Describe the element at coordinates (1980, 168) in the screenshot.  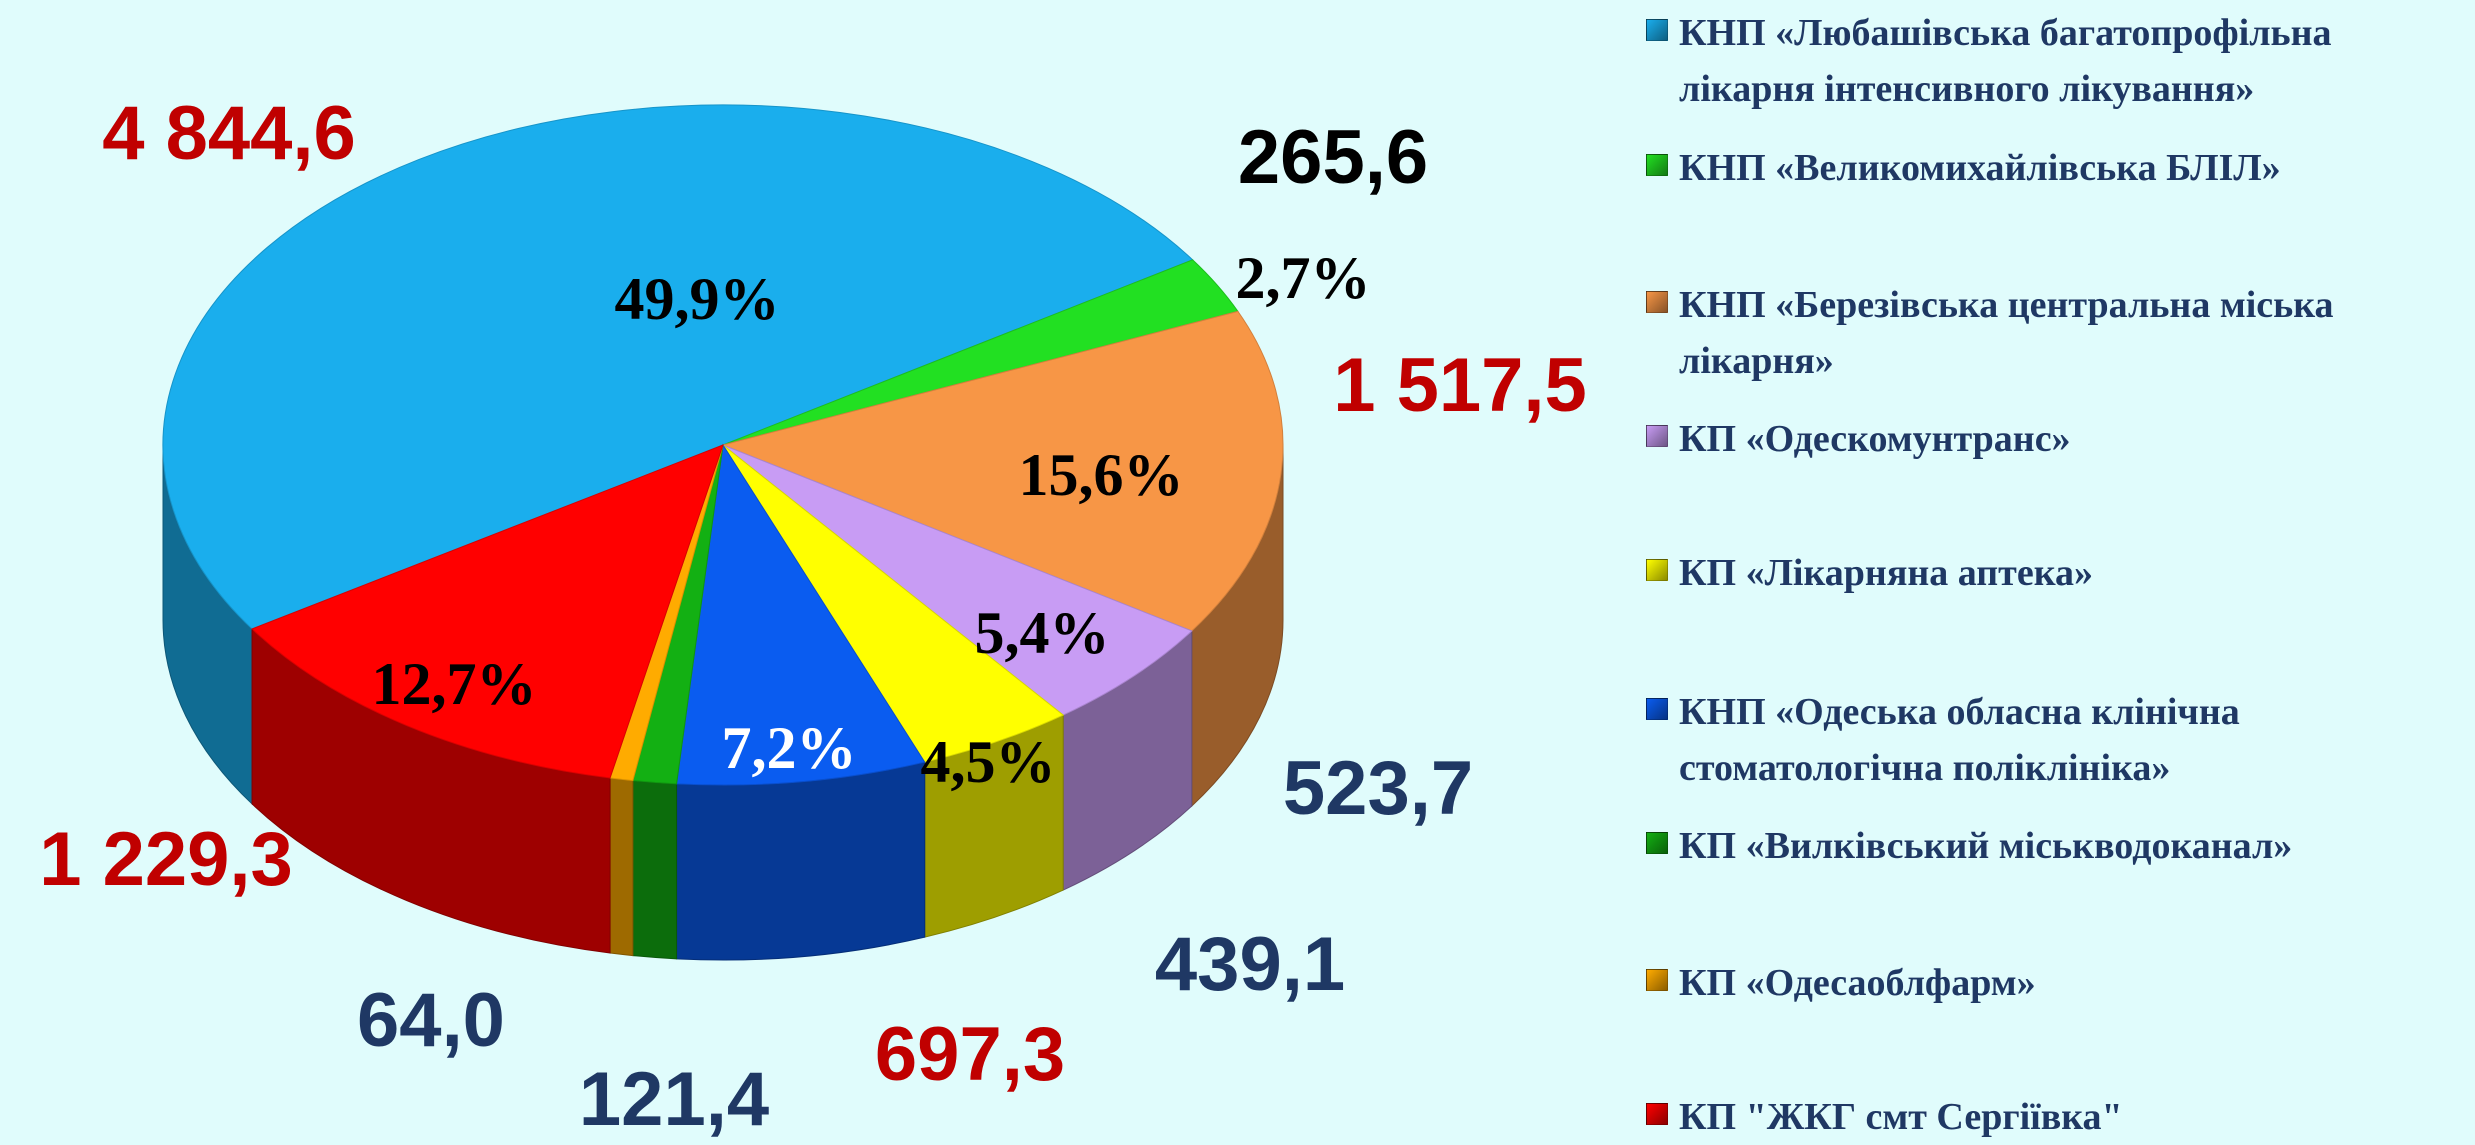
I see `legend-label: КНП «Великомихайлівська БЛІЛ»` at that location.